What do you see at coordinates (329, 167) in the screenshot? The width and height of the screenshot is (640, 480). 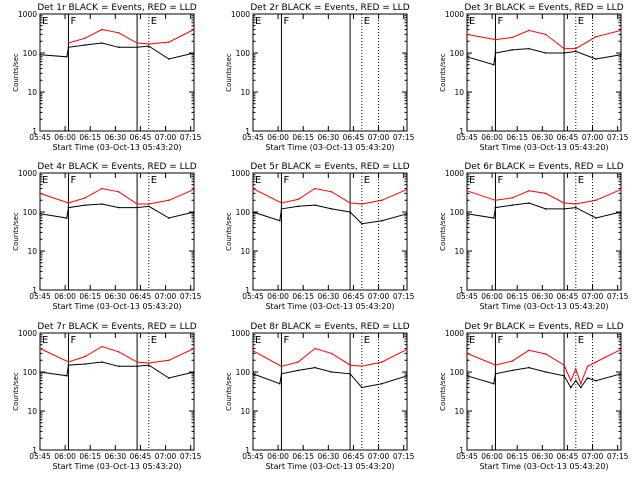 I see `chart-title: Det 5r BLACK = Events, RED = LLD` at bounding box center [329, 167].